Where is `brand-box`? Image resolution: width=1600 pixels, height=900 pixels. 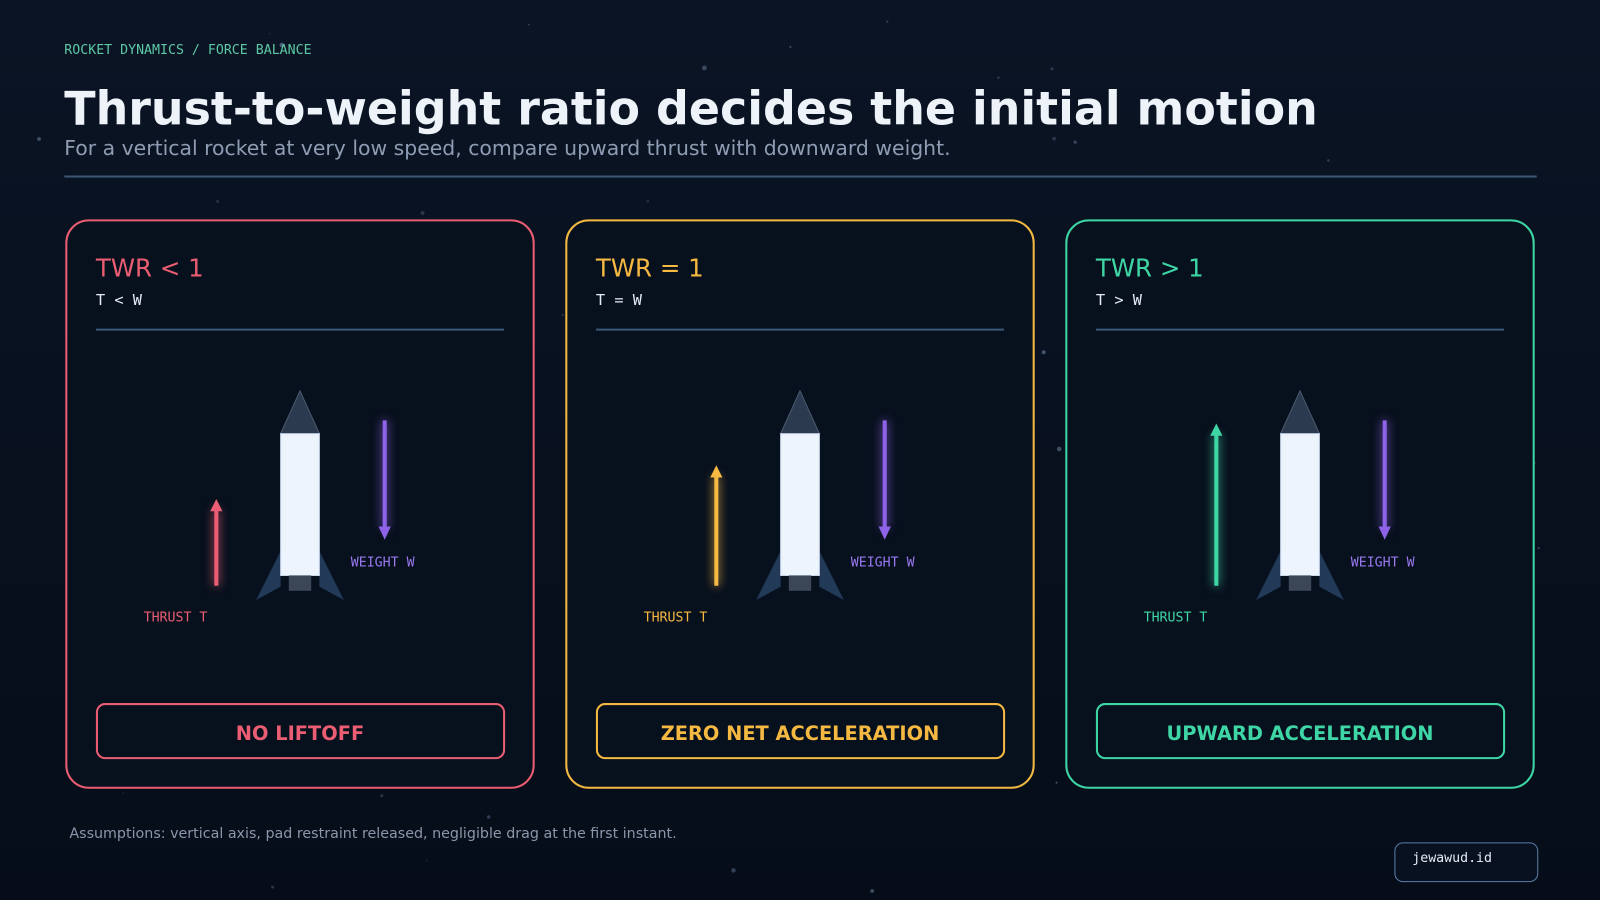
brand-box is located at coordinates (1466, 862).